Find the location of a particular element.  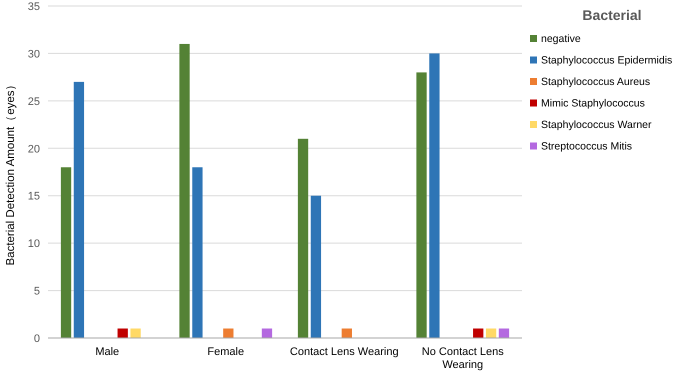

y-tick-label: 30 is located at coordinates (34, 54).